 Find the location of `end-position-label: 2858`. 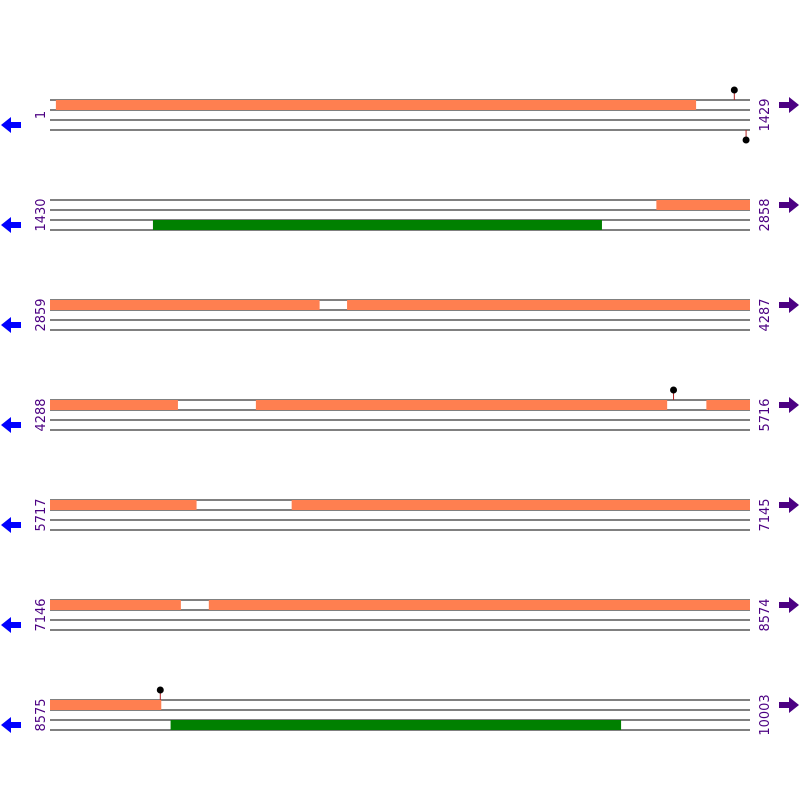

end-position-label: 2858 is located at coordinates (765, 214).